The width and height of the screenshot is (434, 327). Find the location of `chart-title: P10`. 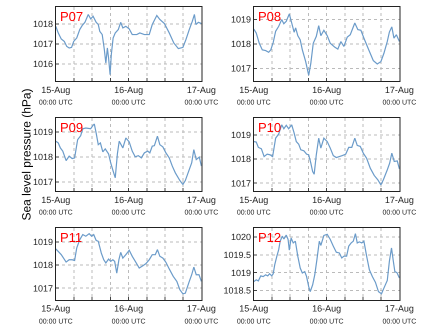

chart-title: P10 is located at coordinates (270, 127).